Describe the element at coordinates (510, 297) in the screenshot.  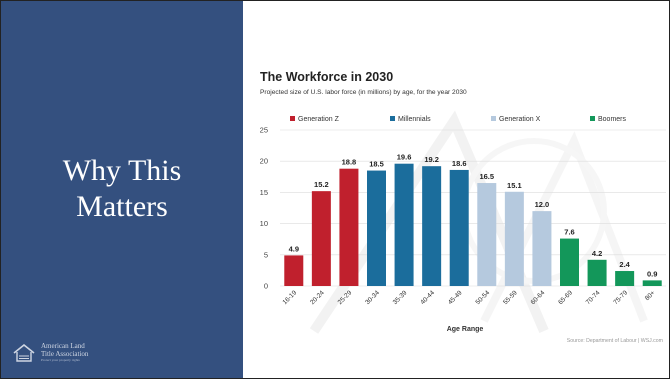
I see `x-tick-label: 55-59` at that location.